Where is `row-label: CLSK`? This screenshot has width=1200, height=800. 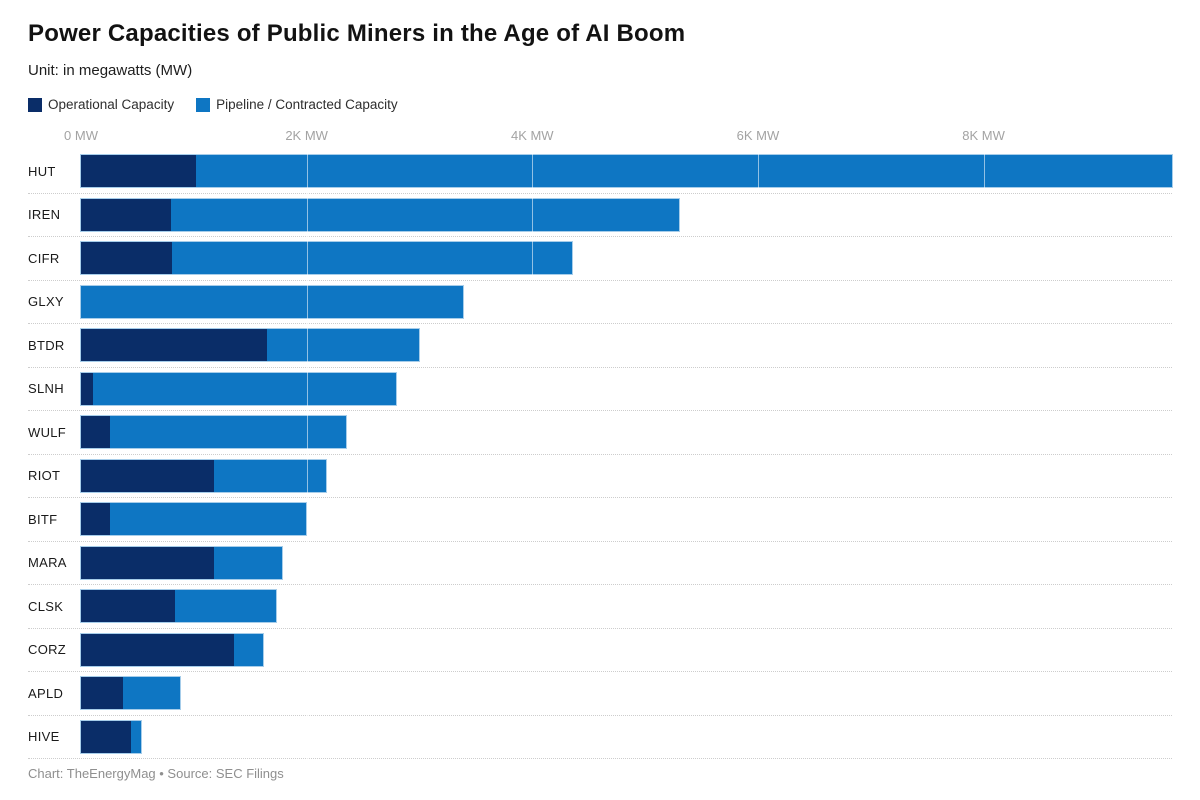 row-label: CLSK is located at coordinates (46, 606).